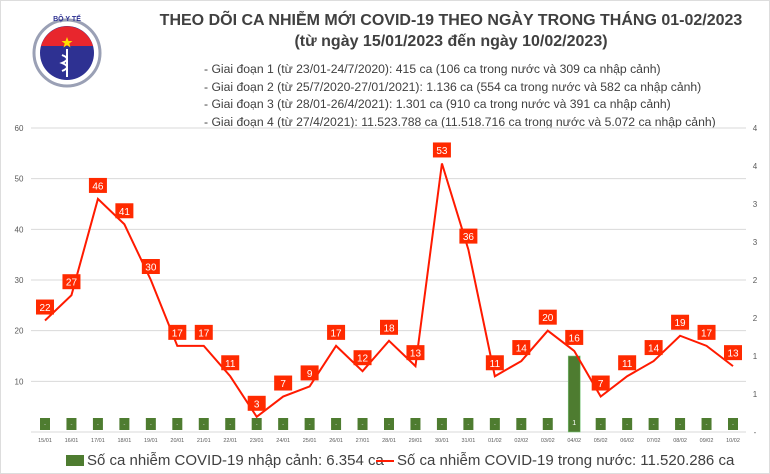 This screenshot has height=474, width=770. What do you see at coordinates (204, 441) in the screenshot?
I see `x-axis-tick: 21/01` at bounding box center [204, 441].